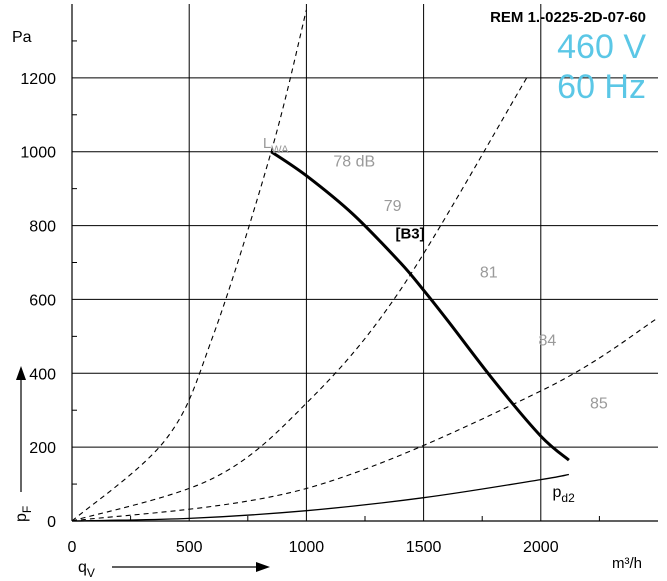 This screenshot has width=667, height=581. Describe the element at coordinates (601, 87) in the screenshot. I see `frequency-label: 60 Hz` at that location.